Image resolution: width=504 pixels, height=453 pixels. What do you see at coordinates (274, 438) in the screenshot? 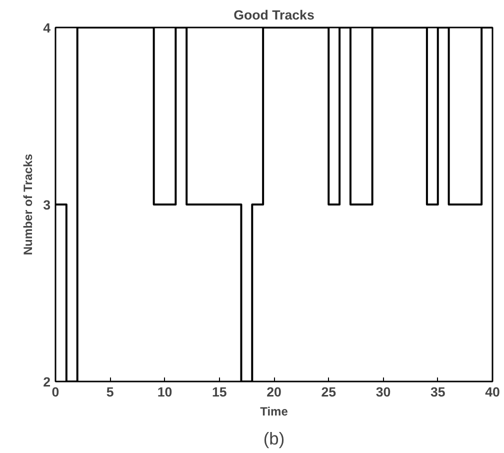
I see `text: (b)` at bounding box center [274, 438].